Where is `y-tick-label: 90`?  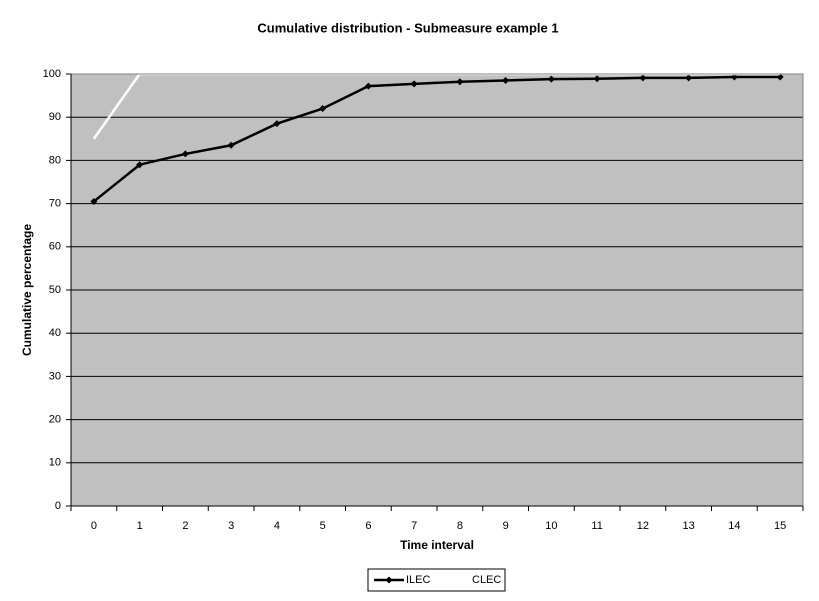
y-tick-label: 90 is located at coordinates (55, 117).